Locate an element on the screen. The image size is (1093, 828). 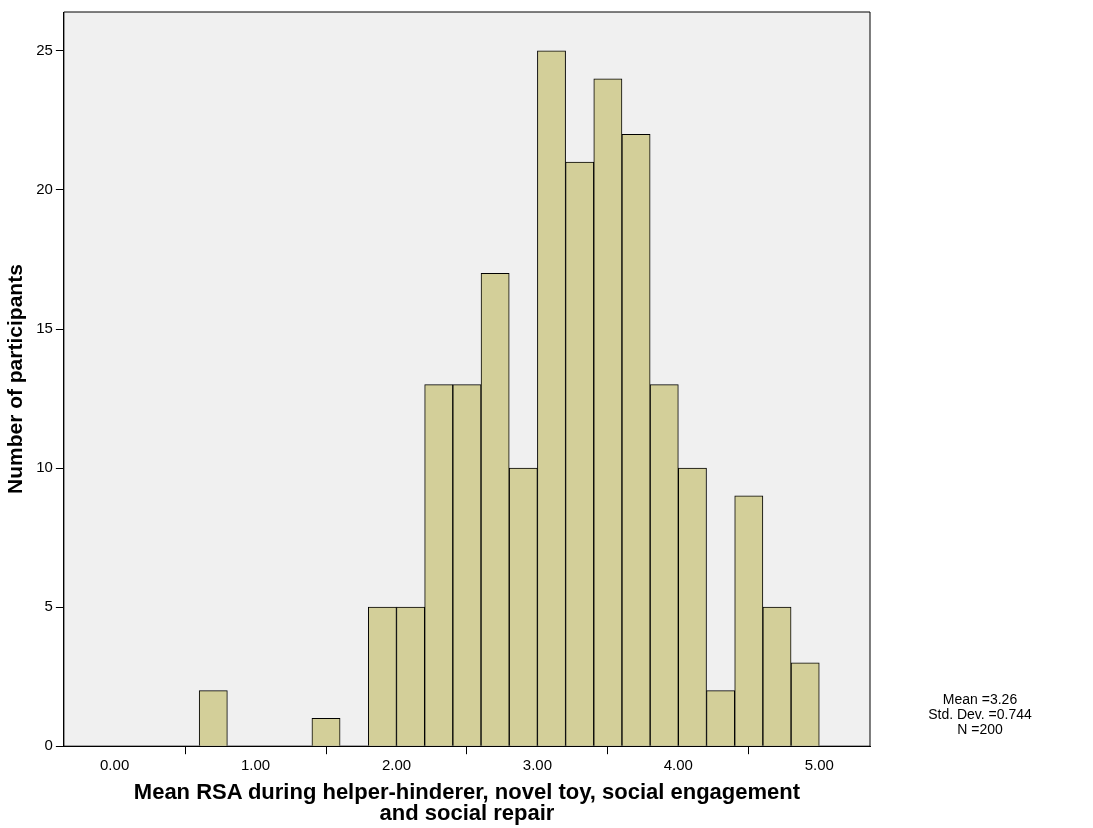
text: Std. Dev. =0.744 is located at coordinates (980, 714).